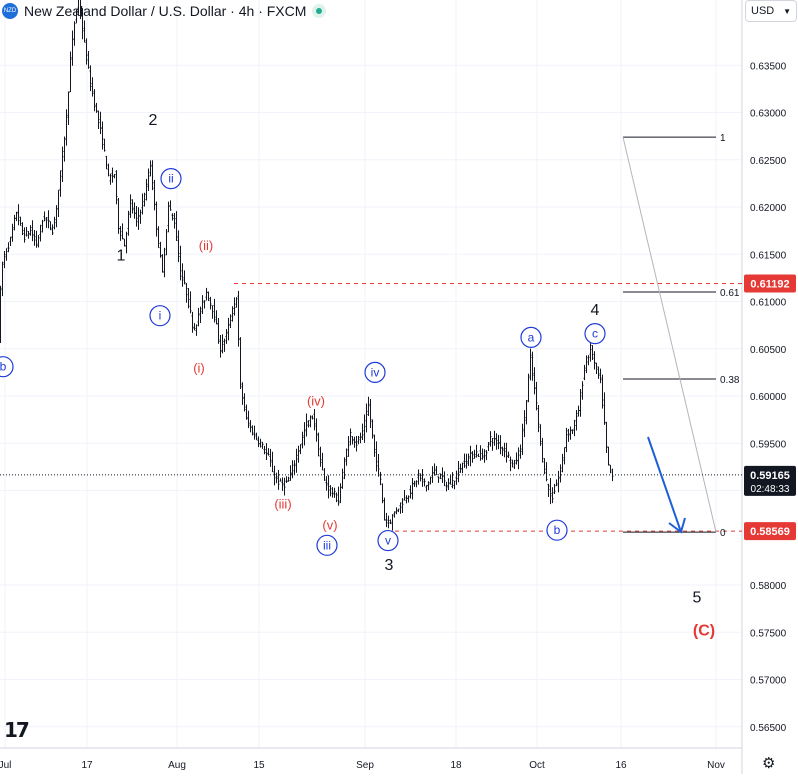 The width and height of the screenshot is (798, 779). What do you see at coordinates (595, 310) in the screenshot?
I see `wave-label: 4` at bounding box center [595, 310].